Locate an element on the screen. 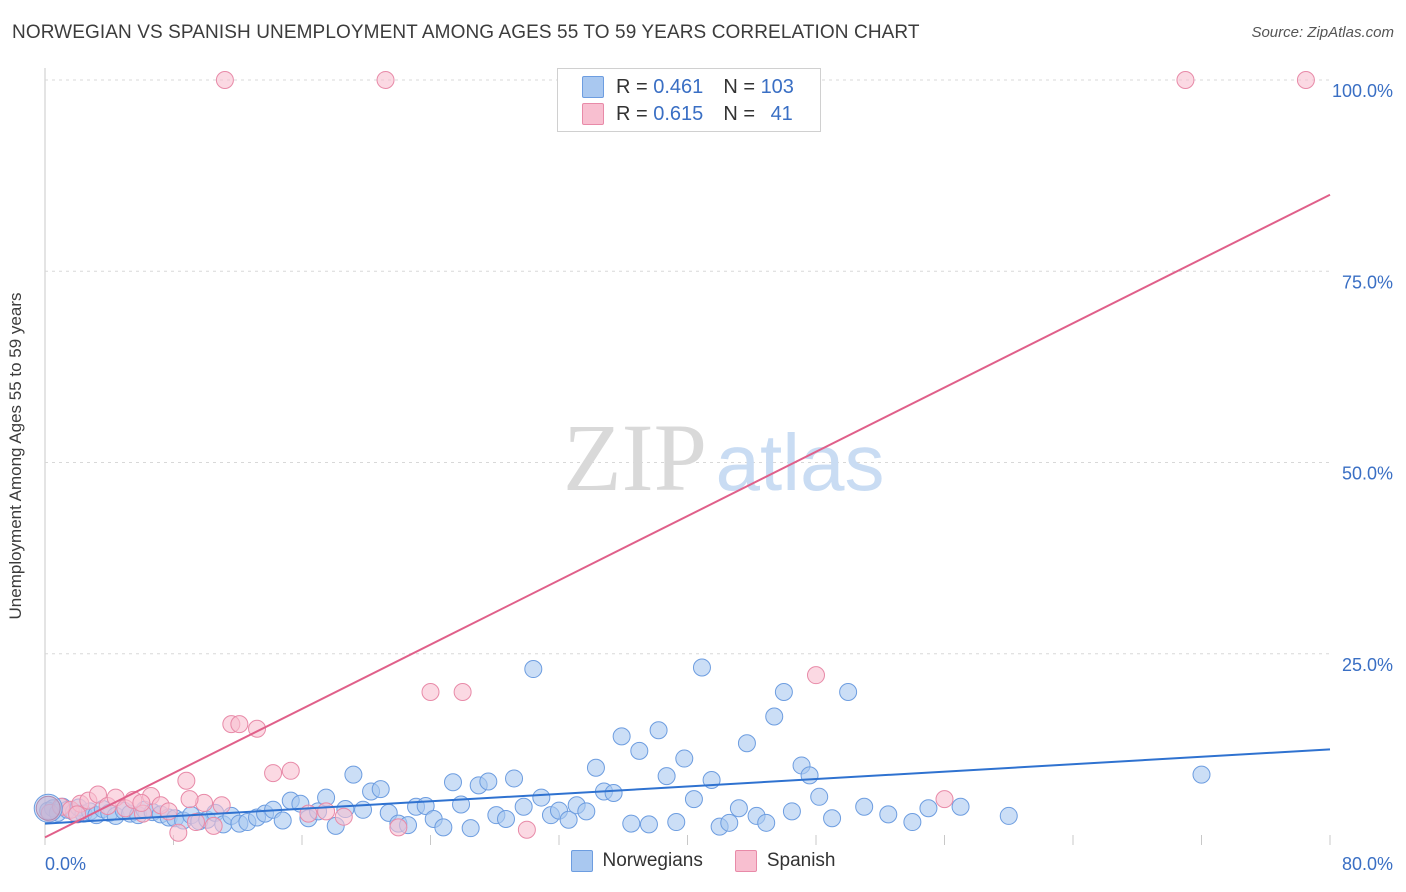  series-swatch-norwegians is located at coordinates (581, 861).